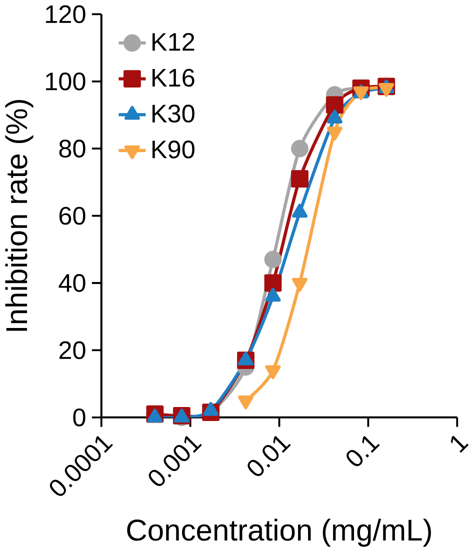  What do you see at coordinates (279, 532) in the screenshot?
I see `x-axis-title: Concentration (mg/mL)` at bounding box center [279, 532].